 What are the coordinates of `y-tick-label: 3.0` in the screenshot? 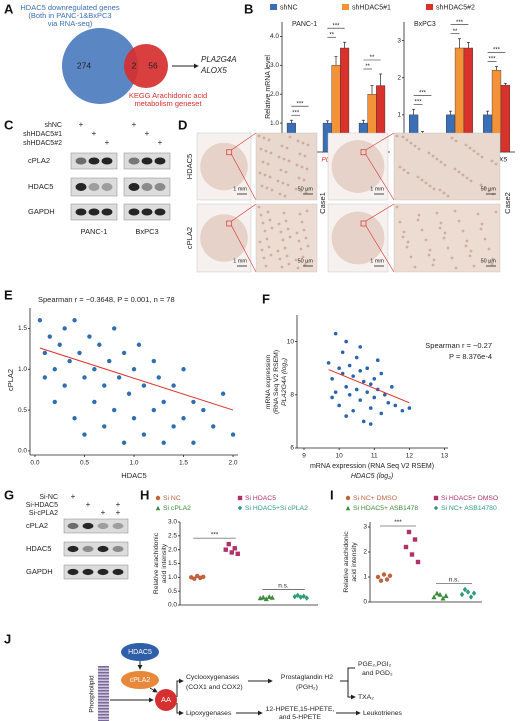 It's located at (172, 522).